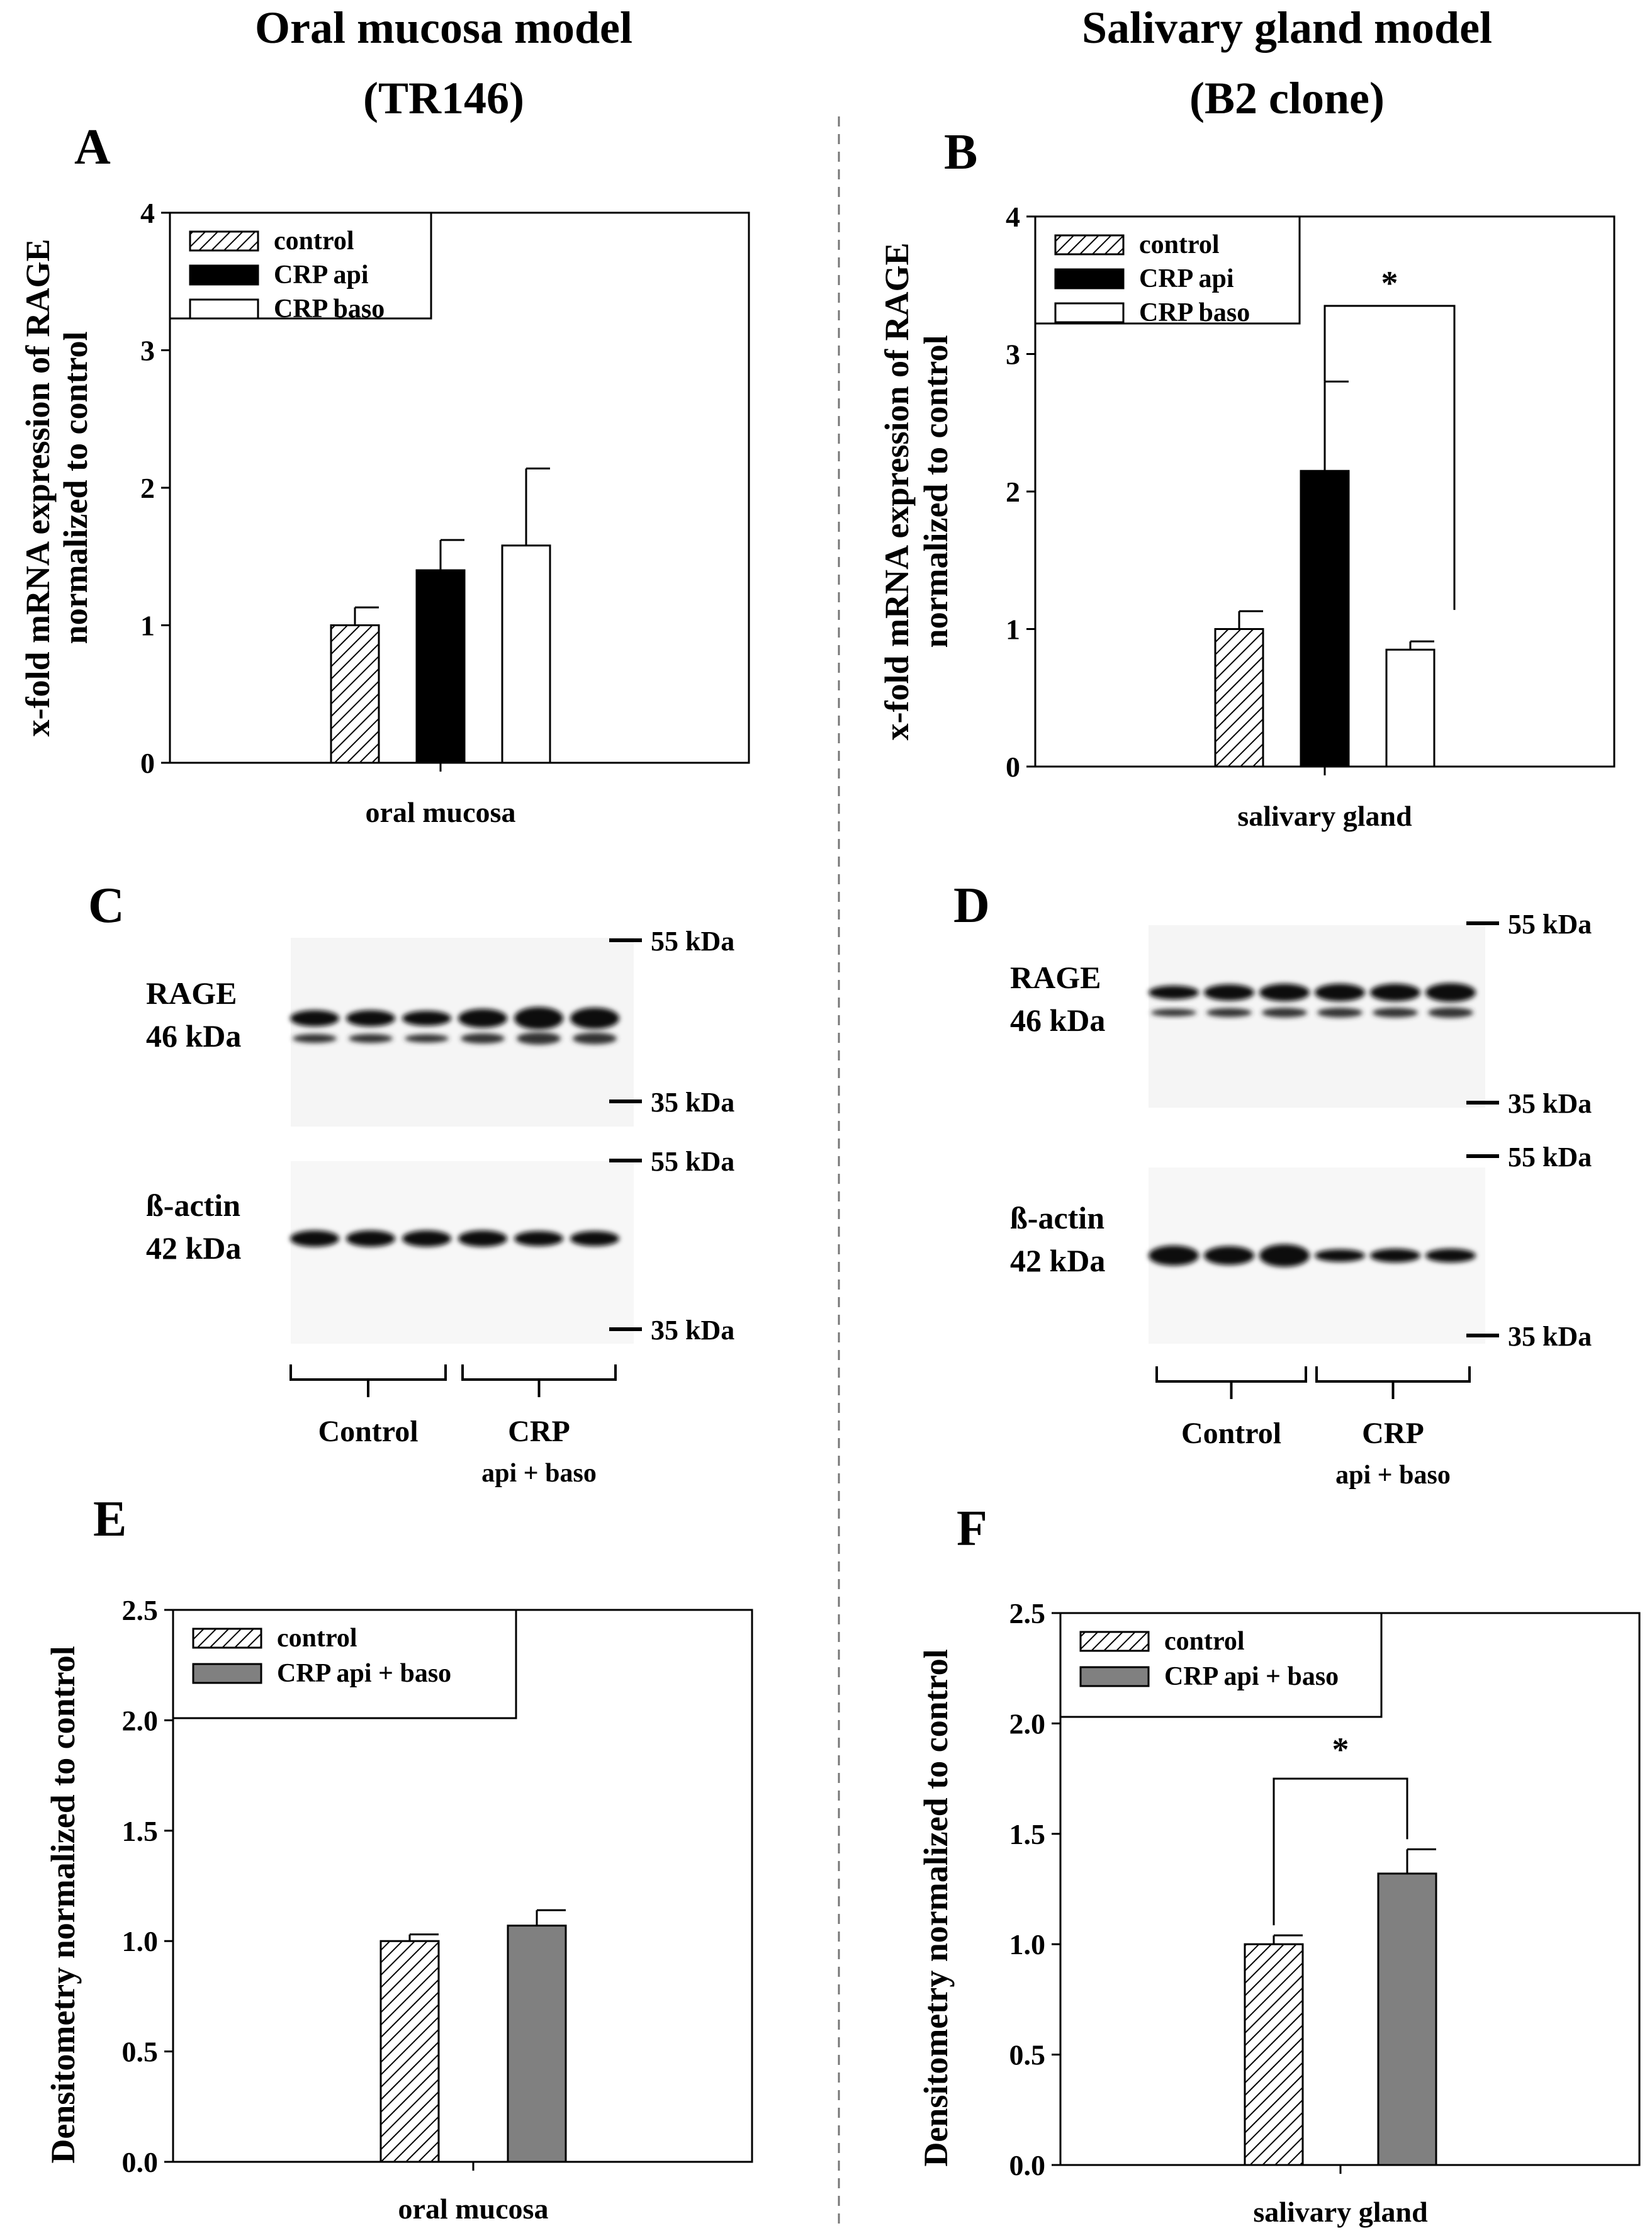 This screenshot has width=1652, height=2238. Describe the element at coordinates (193, 1036) in the screenshot. I see `rage-kda-label: 46 kDa` at that location.